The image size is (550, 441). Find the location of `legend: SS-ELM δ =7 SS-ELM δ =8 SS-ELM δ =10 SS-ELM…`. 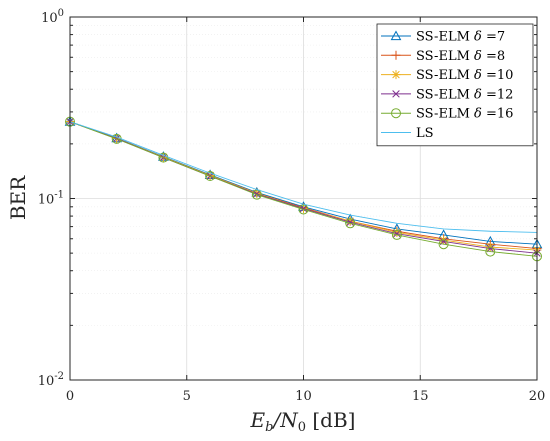

legend: SS-ELM δ =7 SS-ELM δ =8 SS-ELM δ =10 SS-ELM… is located at coordinates (455, 85).